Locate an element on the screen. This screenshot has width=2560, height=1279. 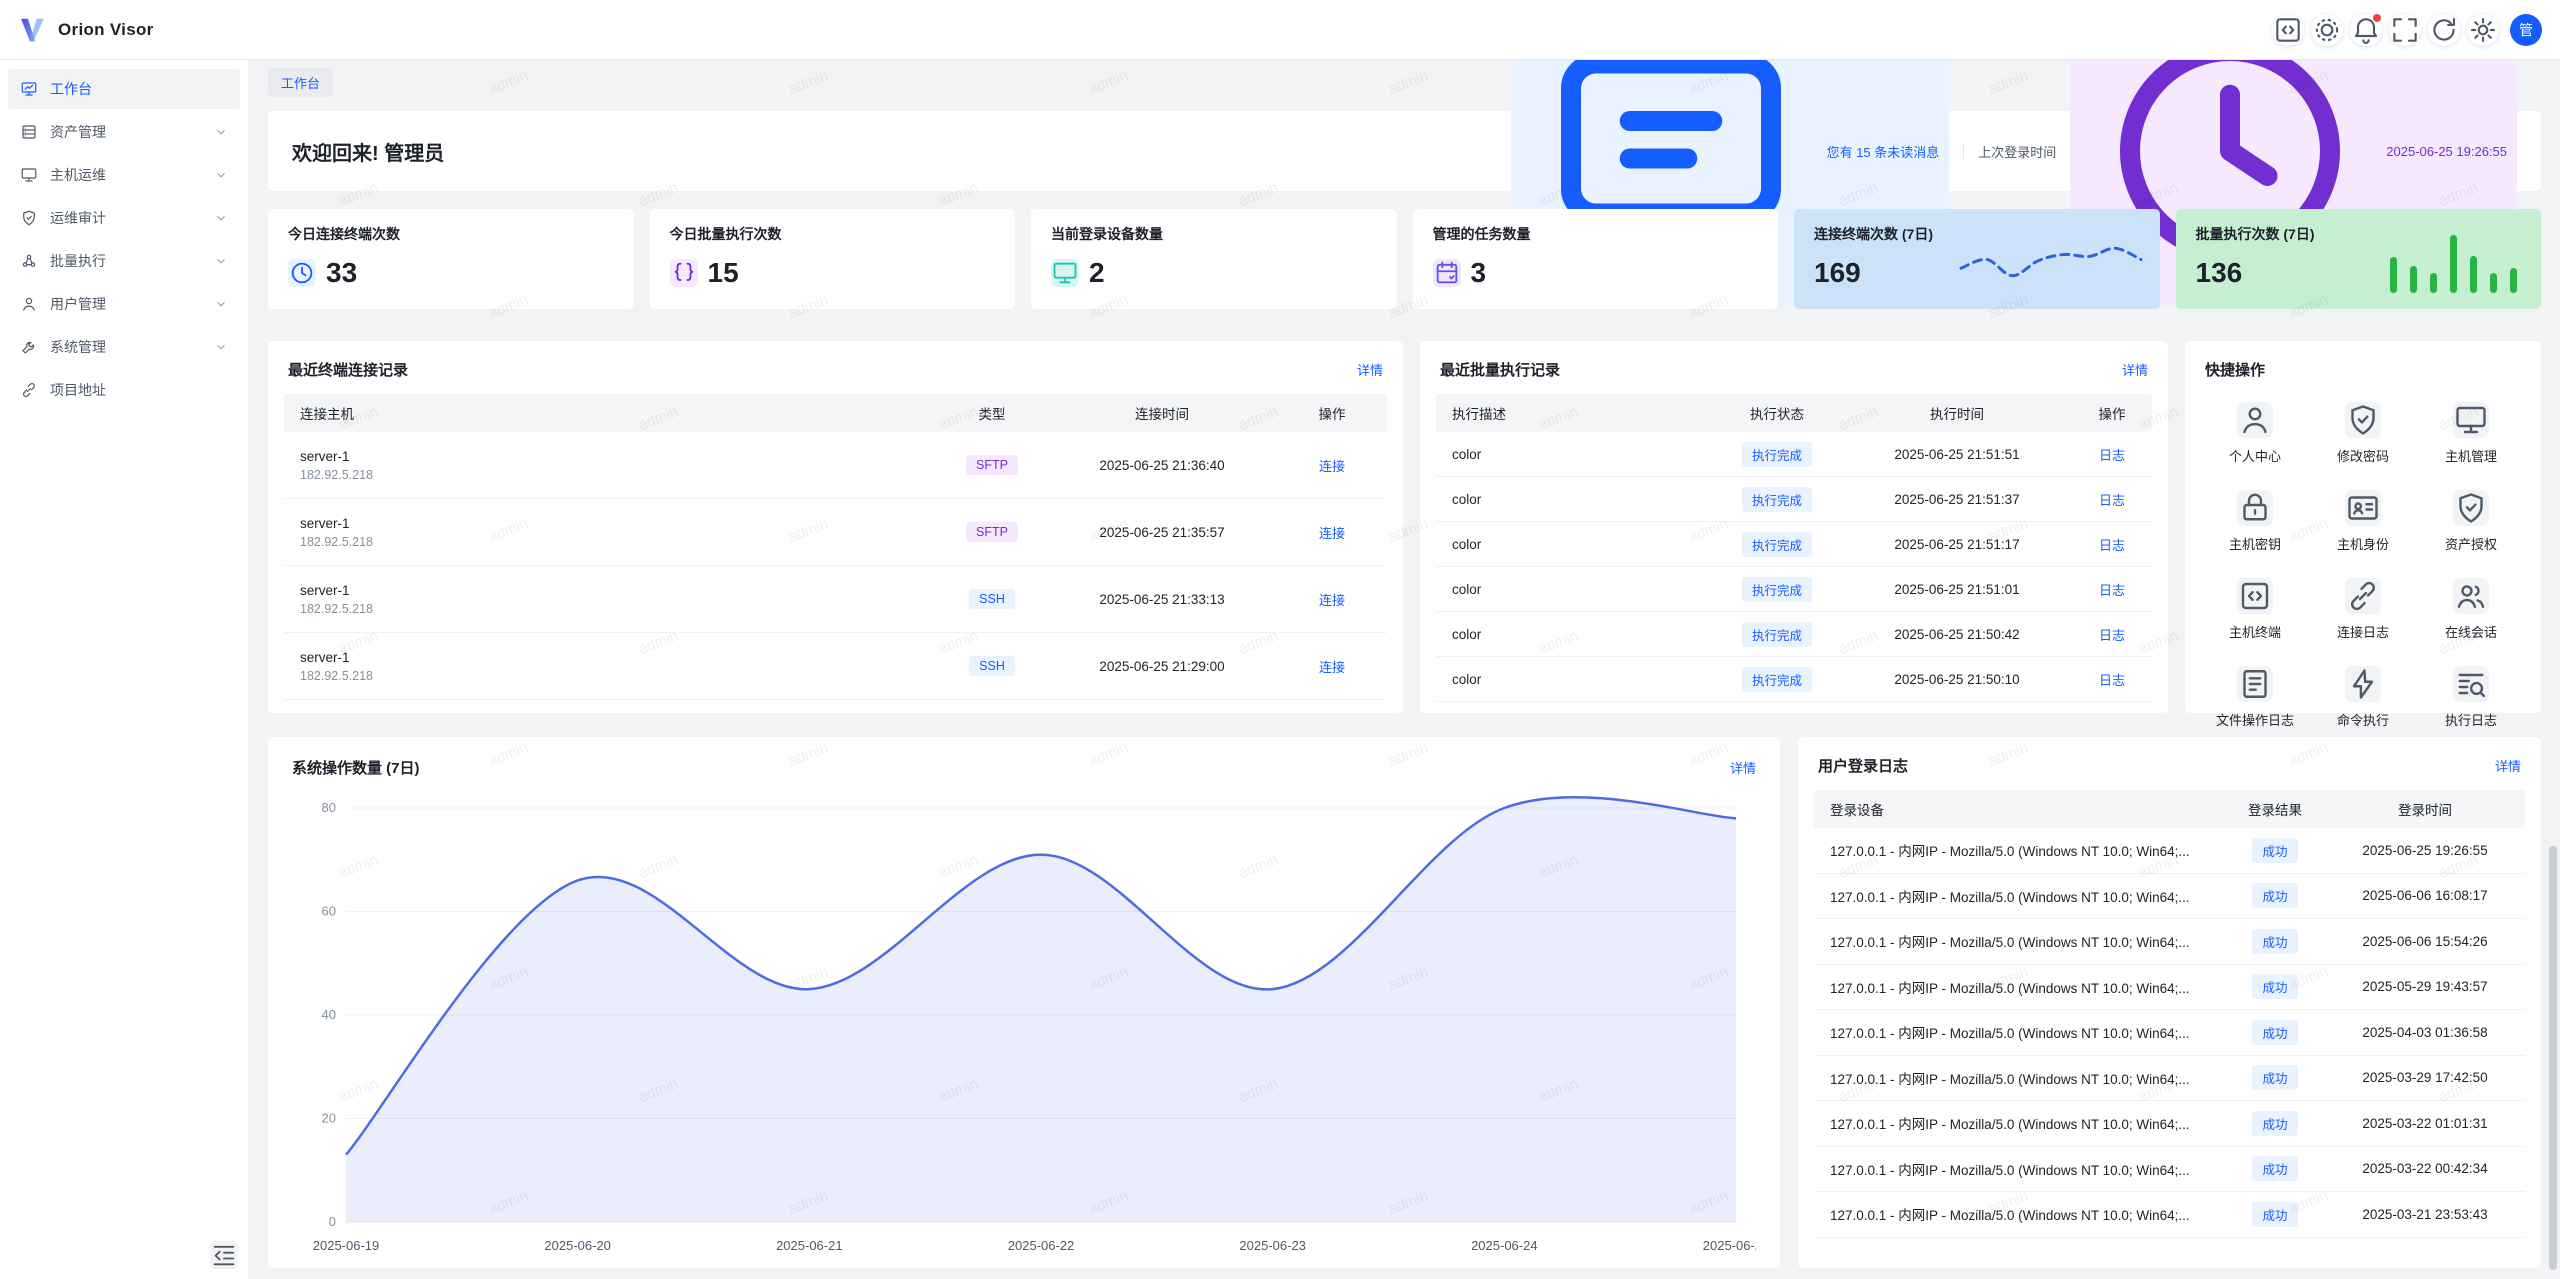
code-square-icon is located at coordinates (2255, 596).